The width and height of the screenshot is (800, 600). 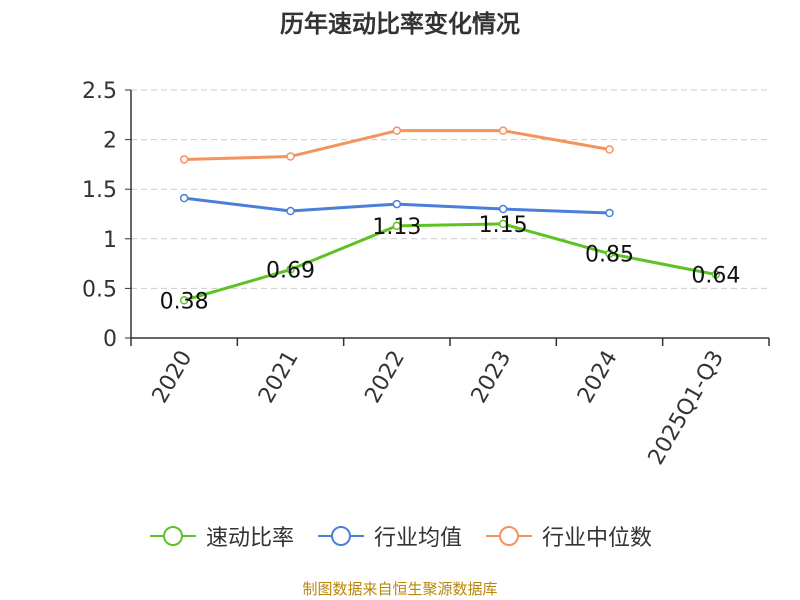 I want to click on x-tick-label: 2024, so click(x=598, y=377).